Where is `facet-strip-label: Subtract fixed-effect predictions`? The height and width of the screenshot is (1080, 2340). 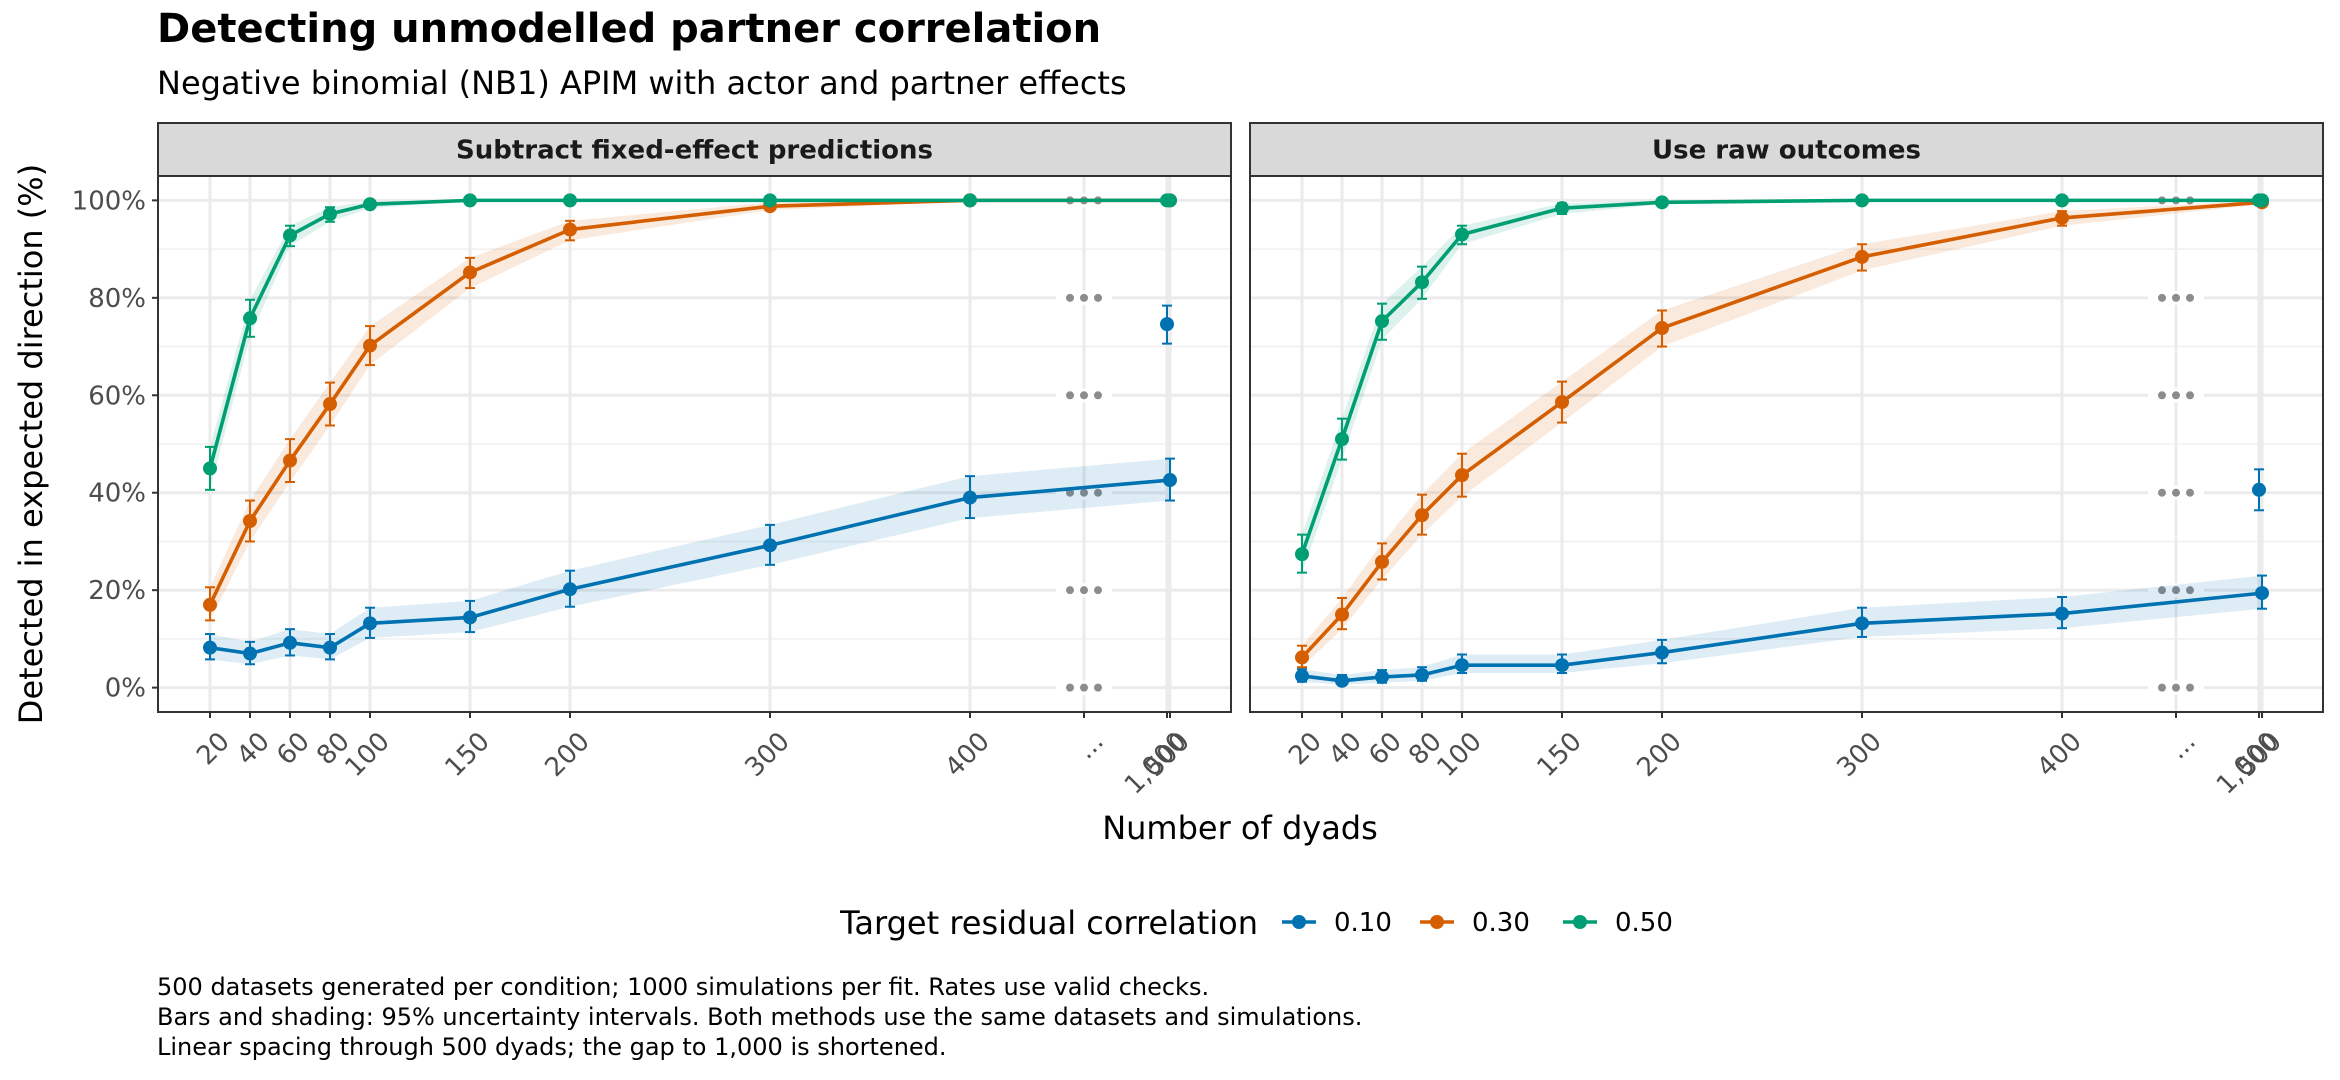
facet-strip-label: Subtract fixed-effect predictions is located at coordinates (694, 151).